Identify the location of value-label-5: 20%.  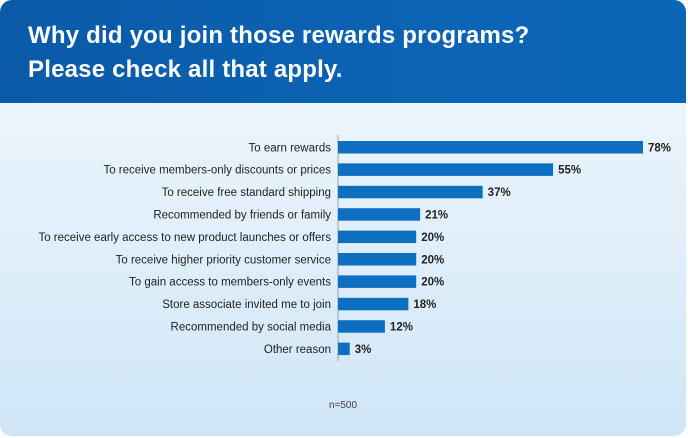
(432, 260).